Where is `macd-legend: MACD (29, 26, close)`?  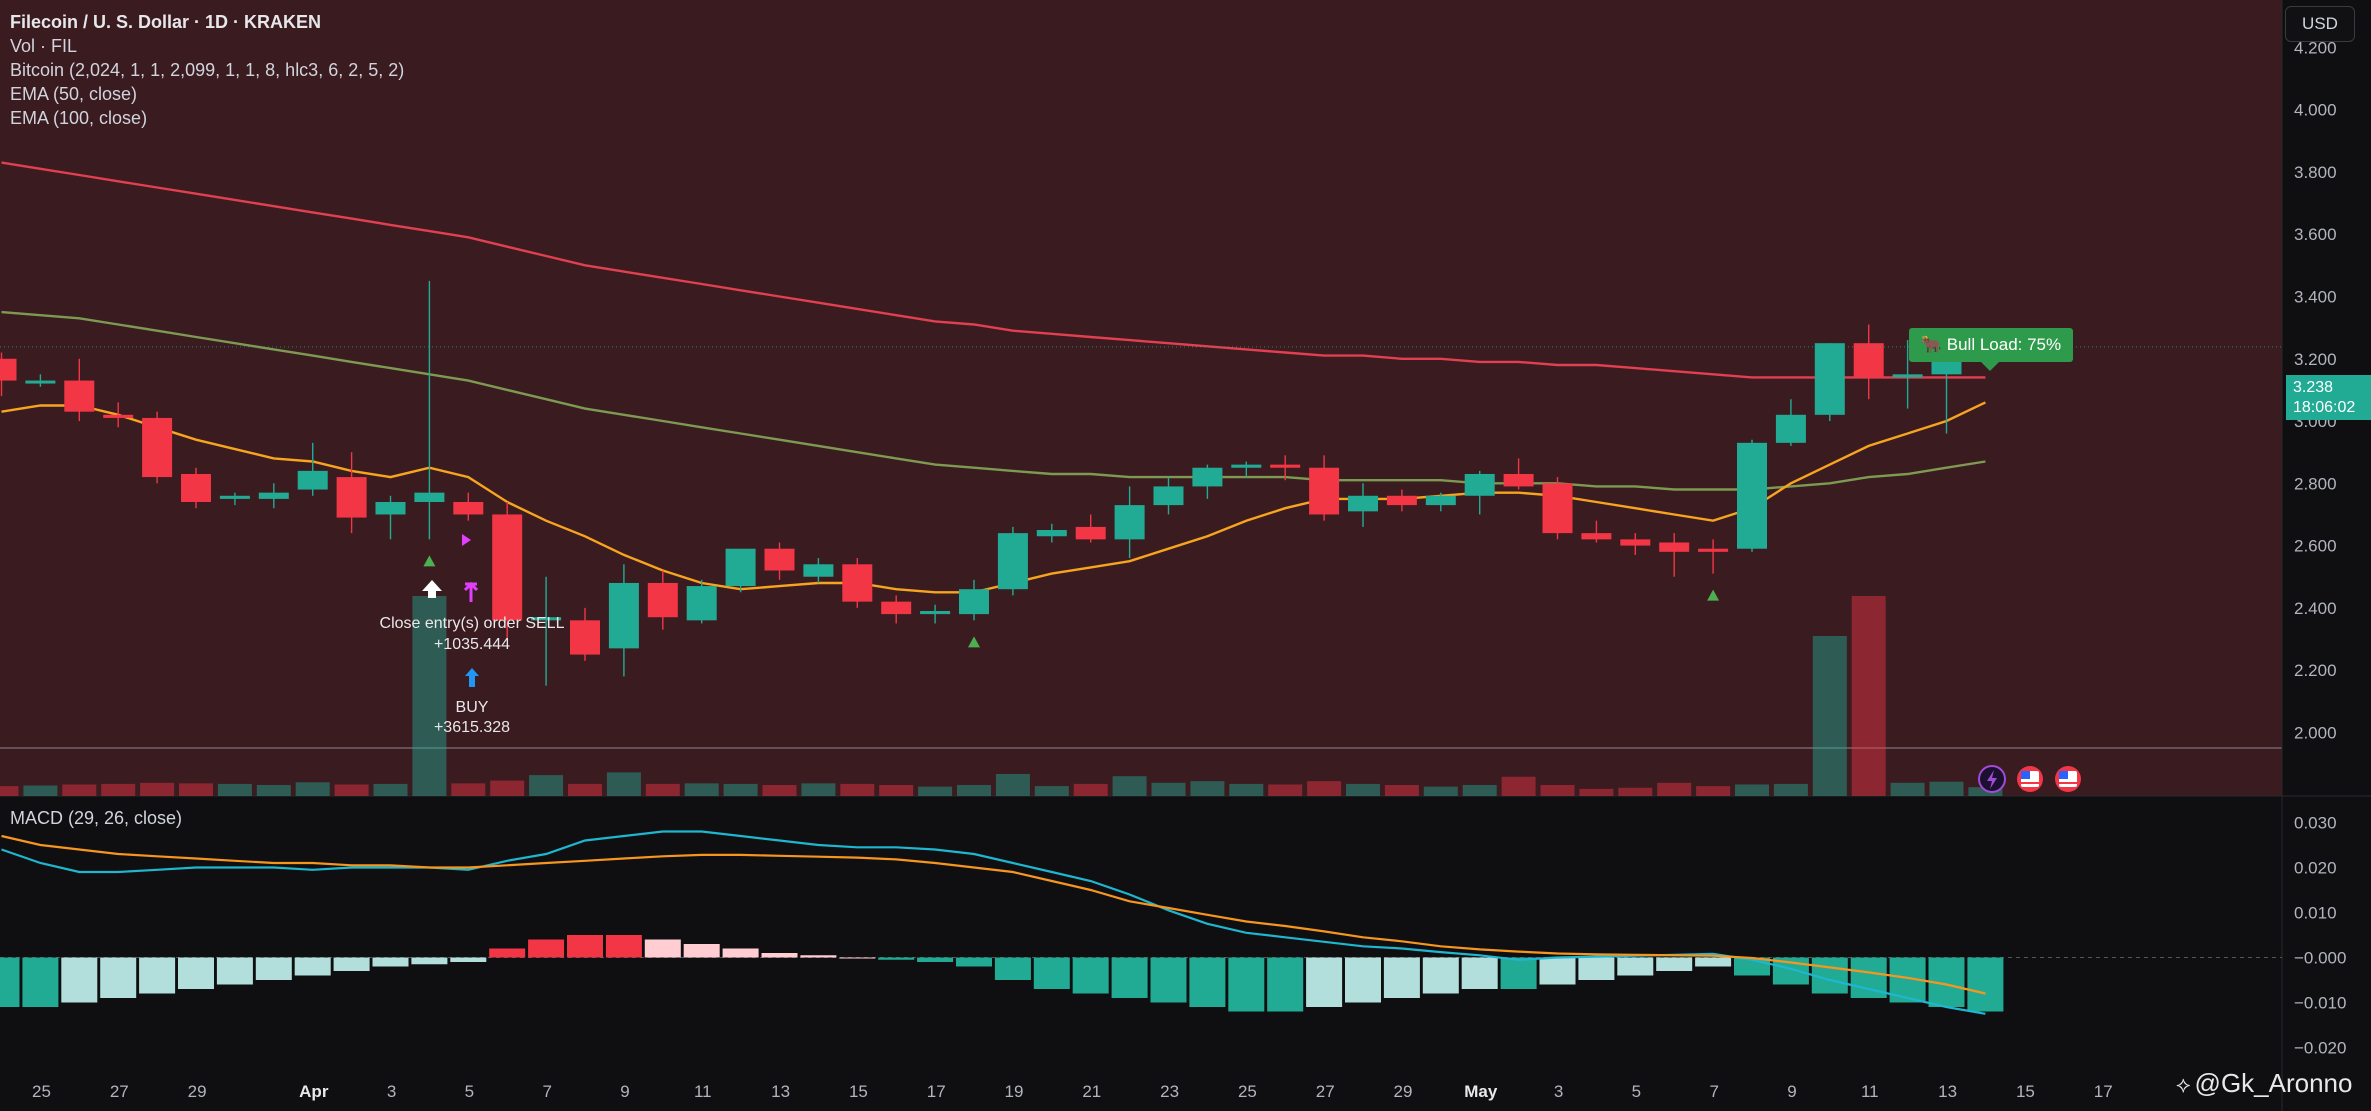 macd-legend: MACD (29, 26, close) is located at coordinates (96, 818).